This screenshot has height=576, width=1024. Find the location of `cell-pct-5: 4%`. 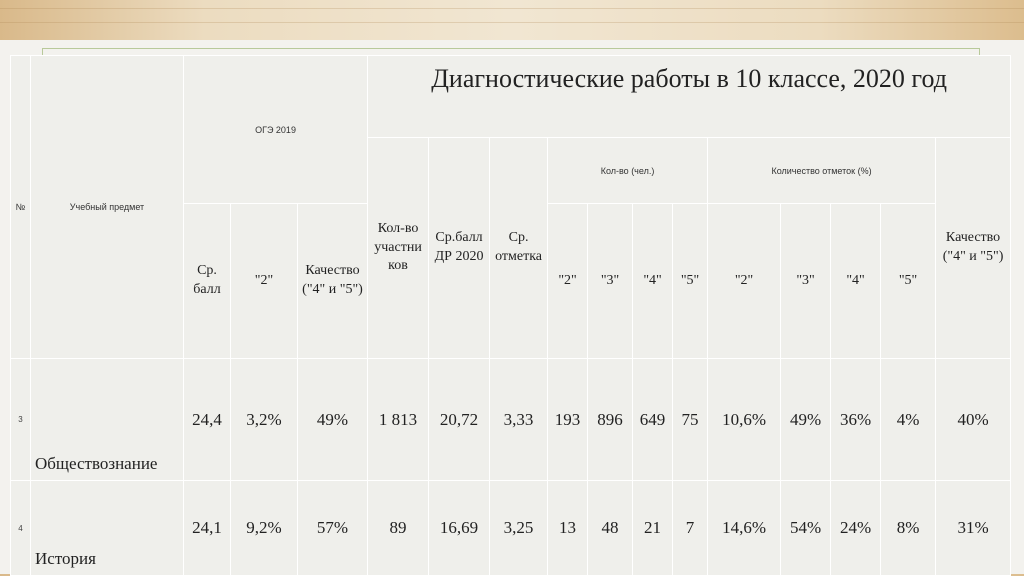

cell-pct-5: 4% is located at coordinates (908, 419).